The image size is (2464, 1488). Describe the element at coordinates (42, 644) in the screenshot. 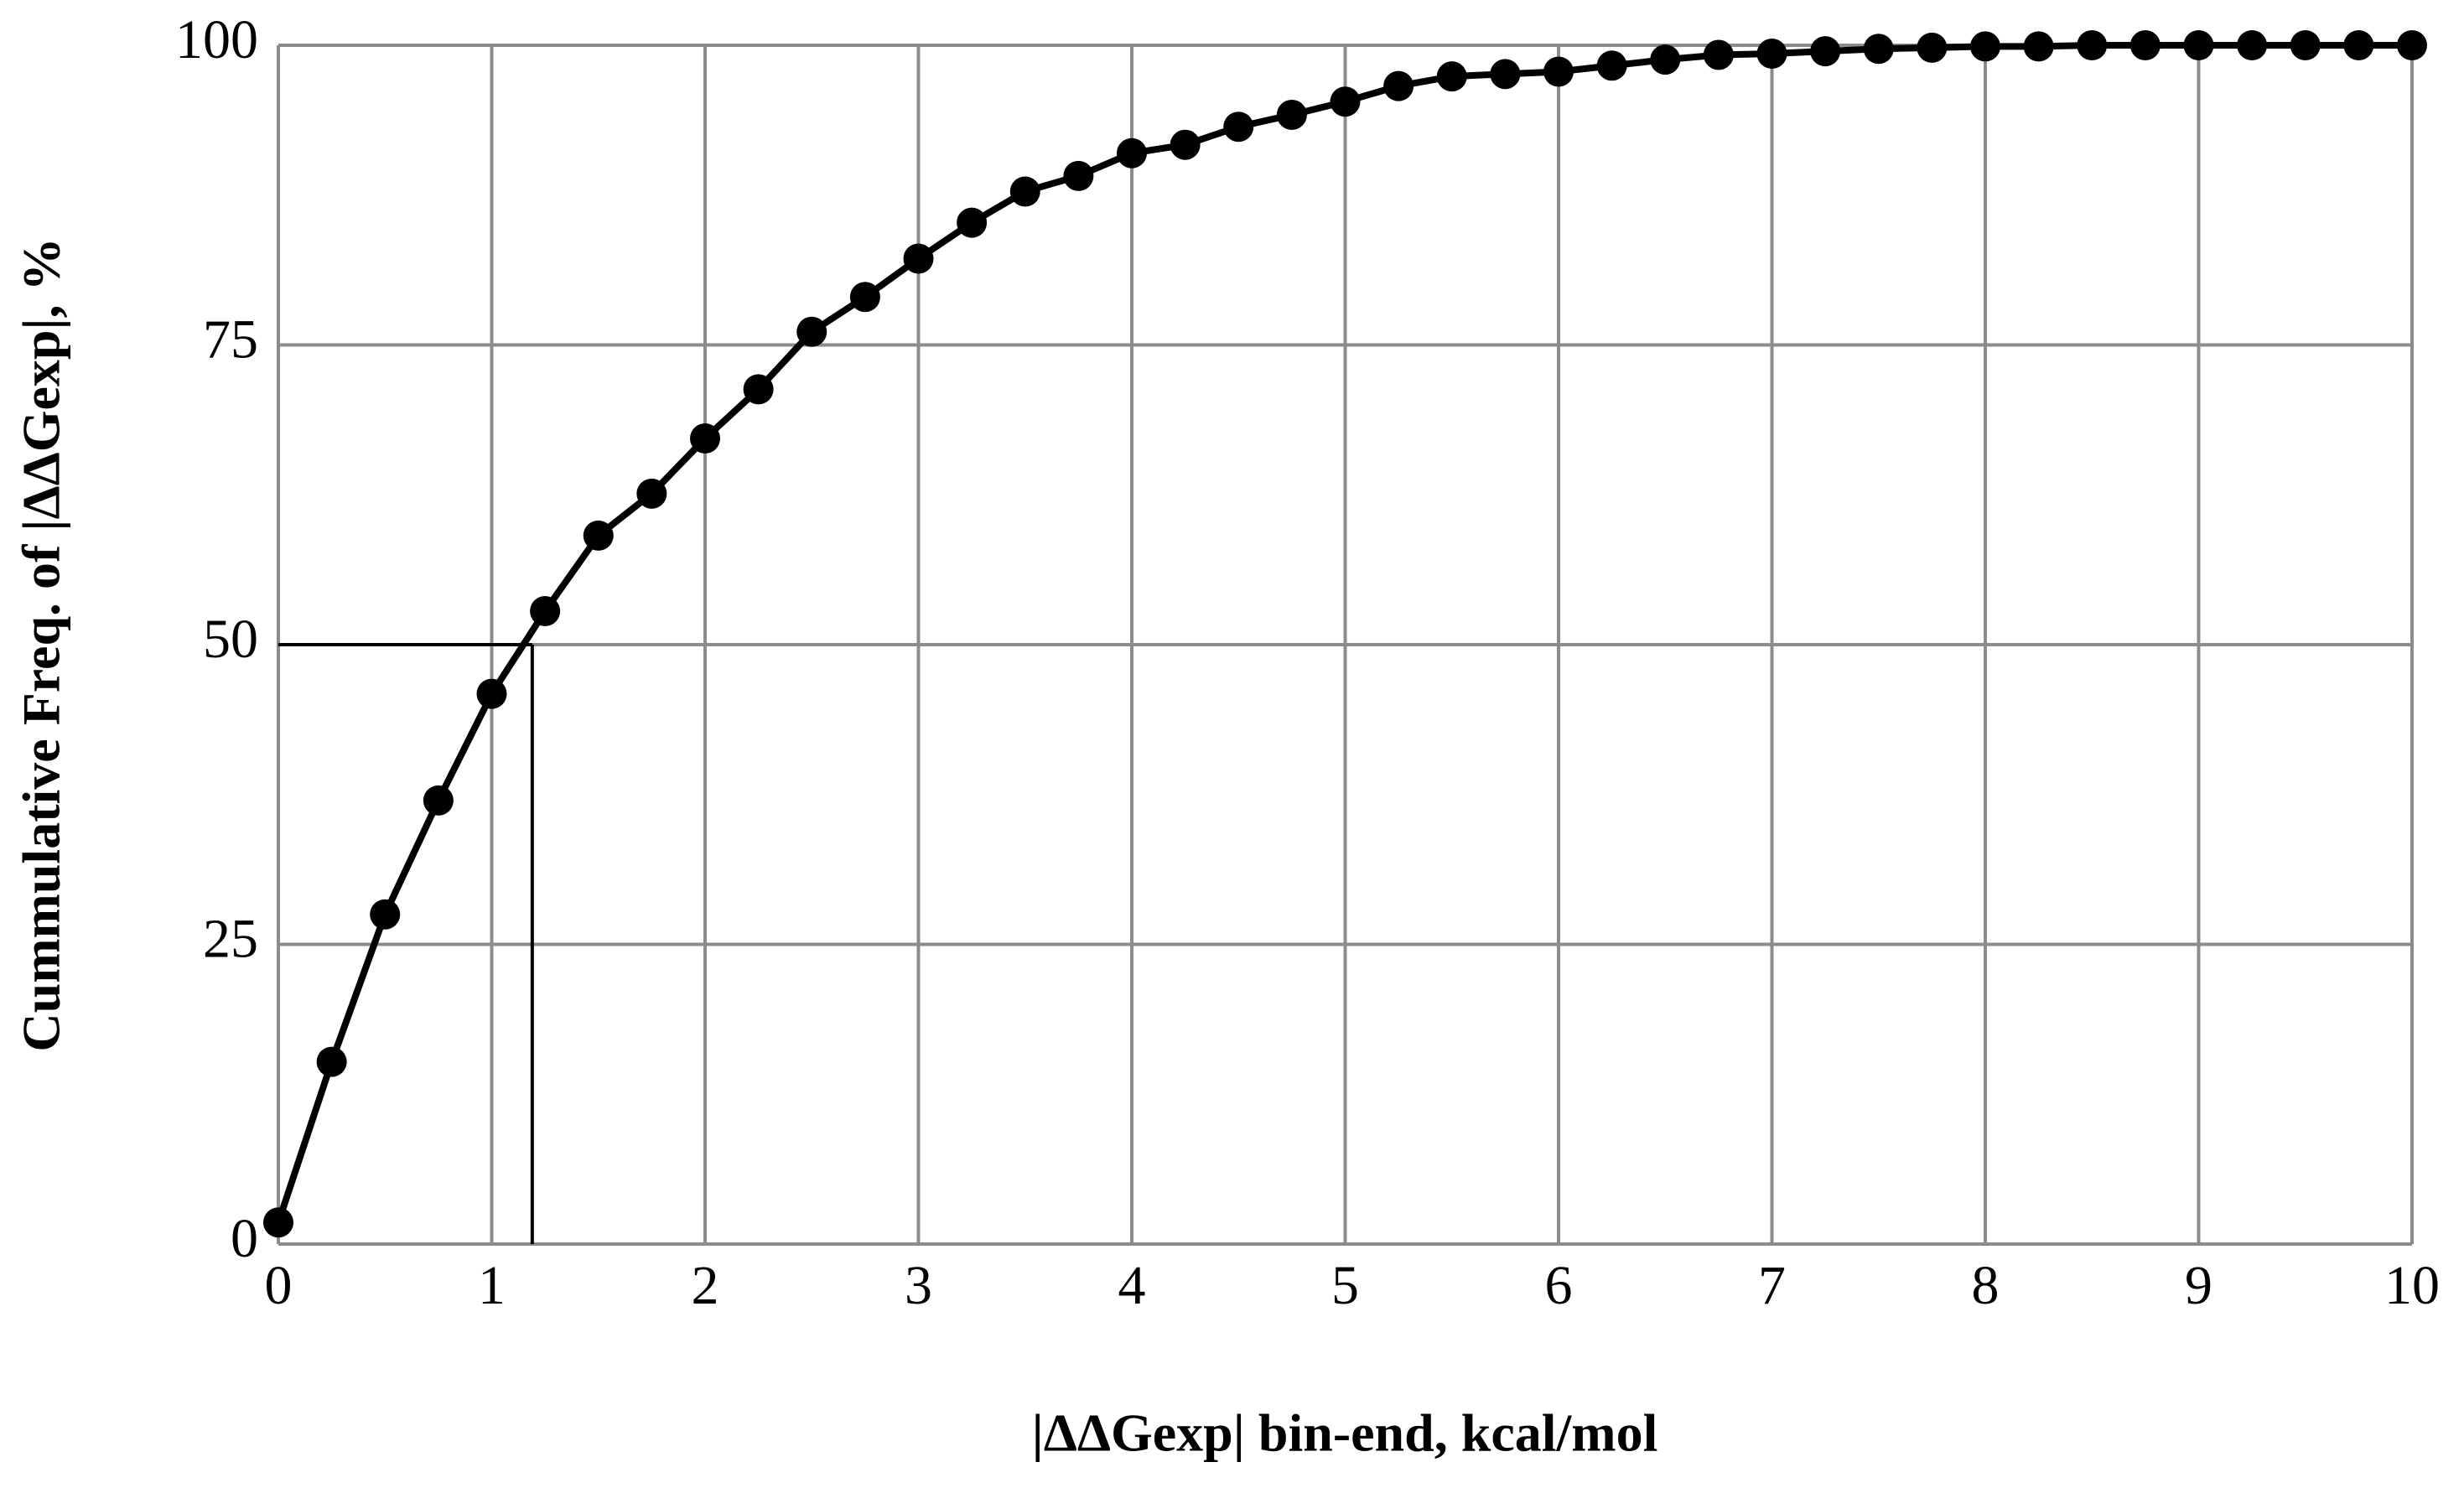

I see `y-axis-title: Cummulative Freq. of |ΔΔGexp|, %` at that location.